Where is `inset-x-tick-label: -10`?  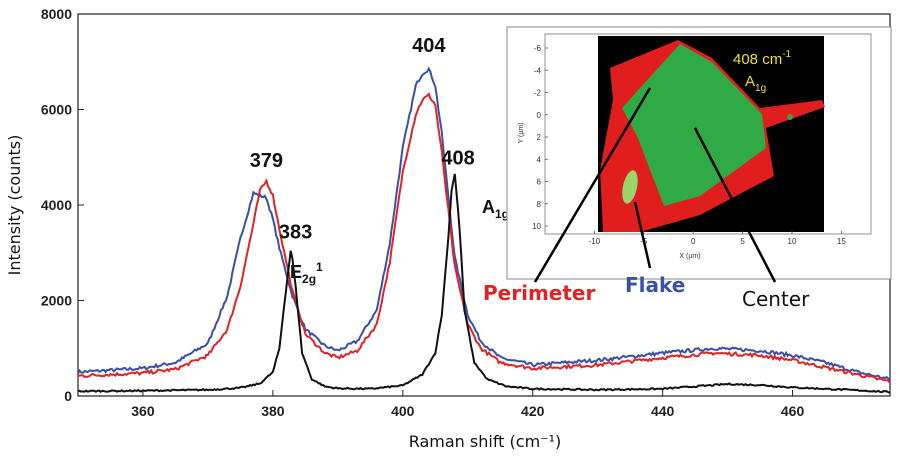 inset-x-tick-label: -10 is located at coordinates (595, 241).